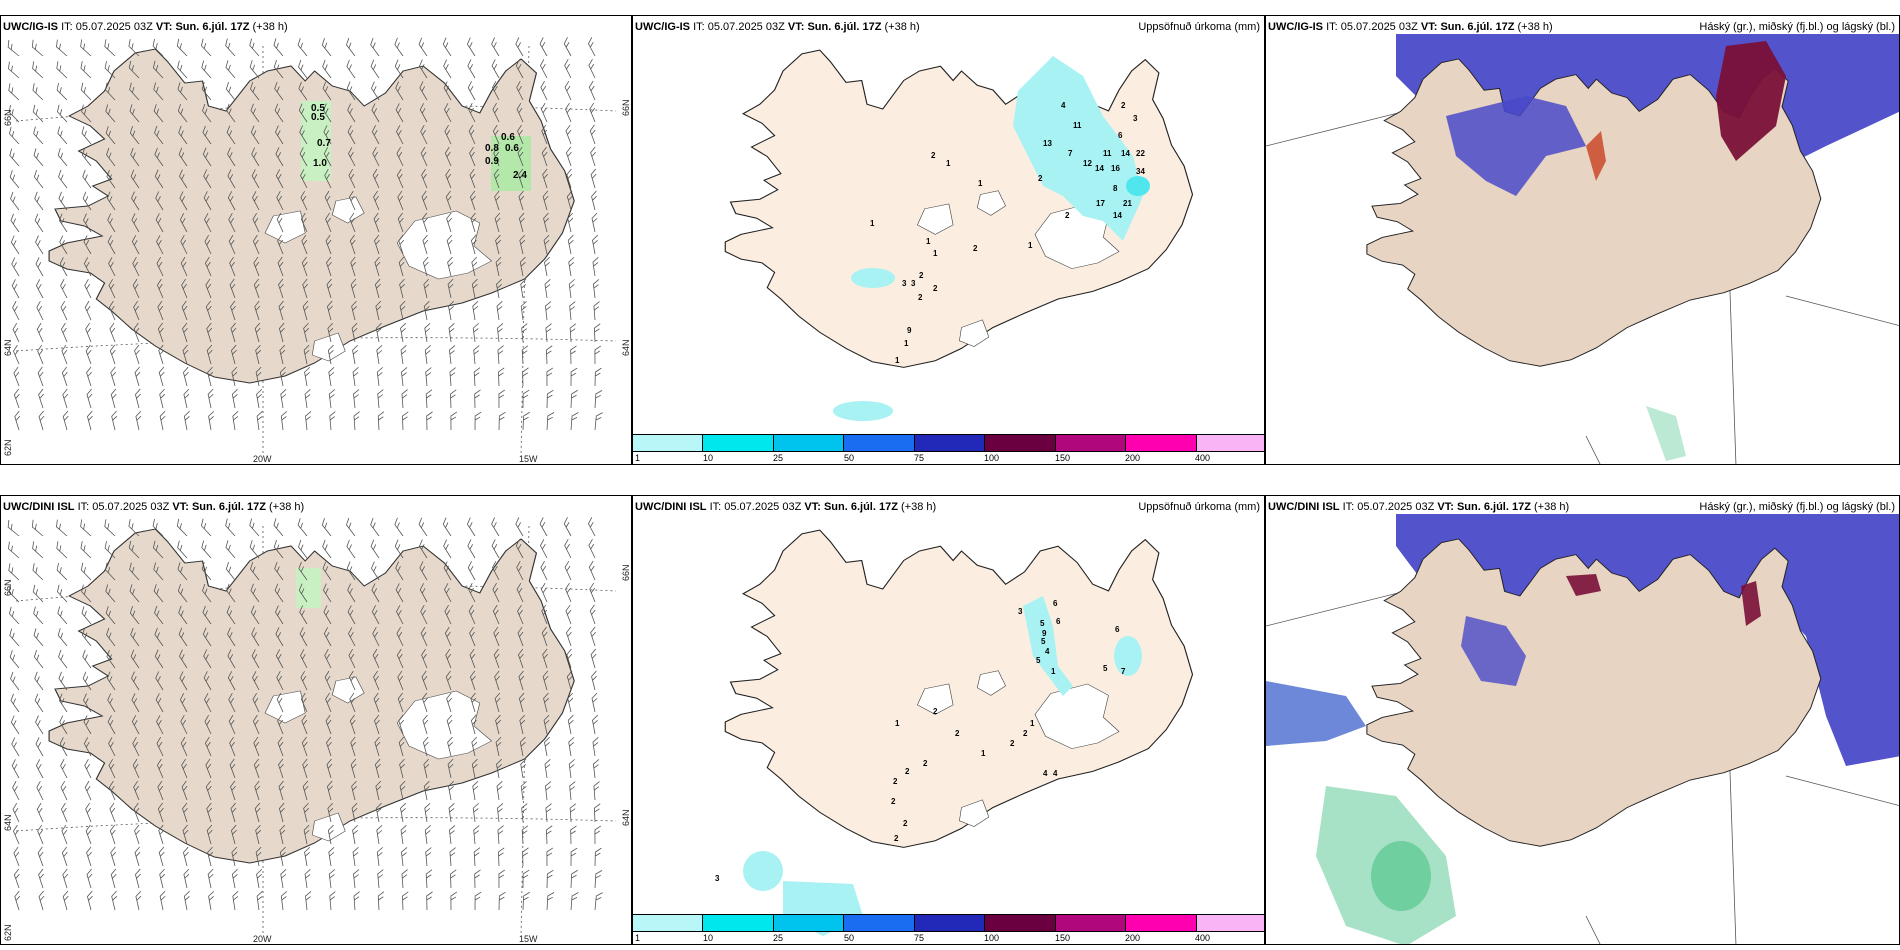 This screenshot has height=950, width=1900. Describe the element at coordinates (1044, 633) in the screenshot. I see `precip-amount: 9` at that location.